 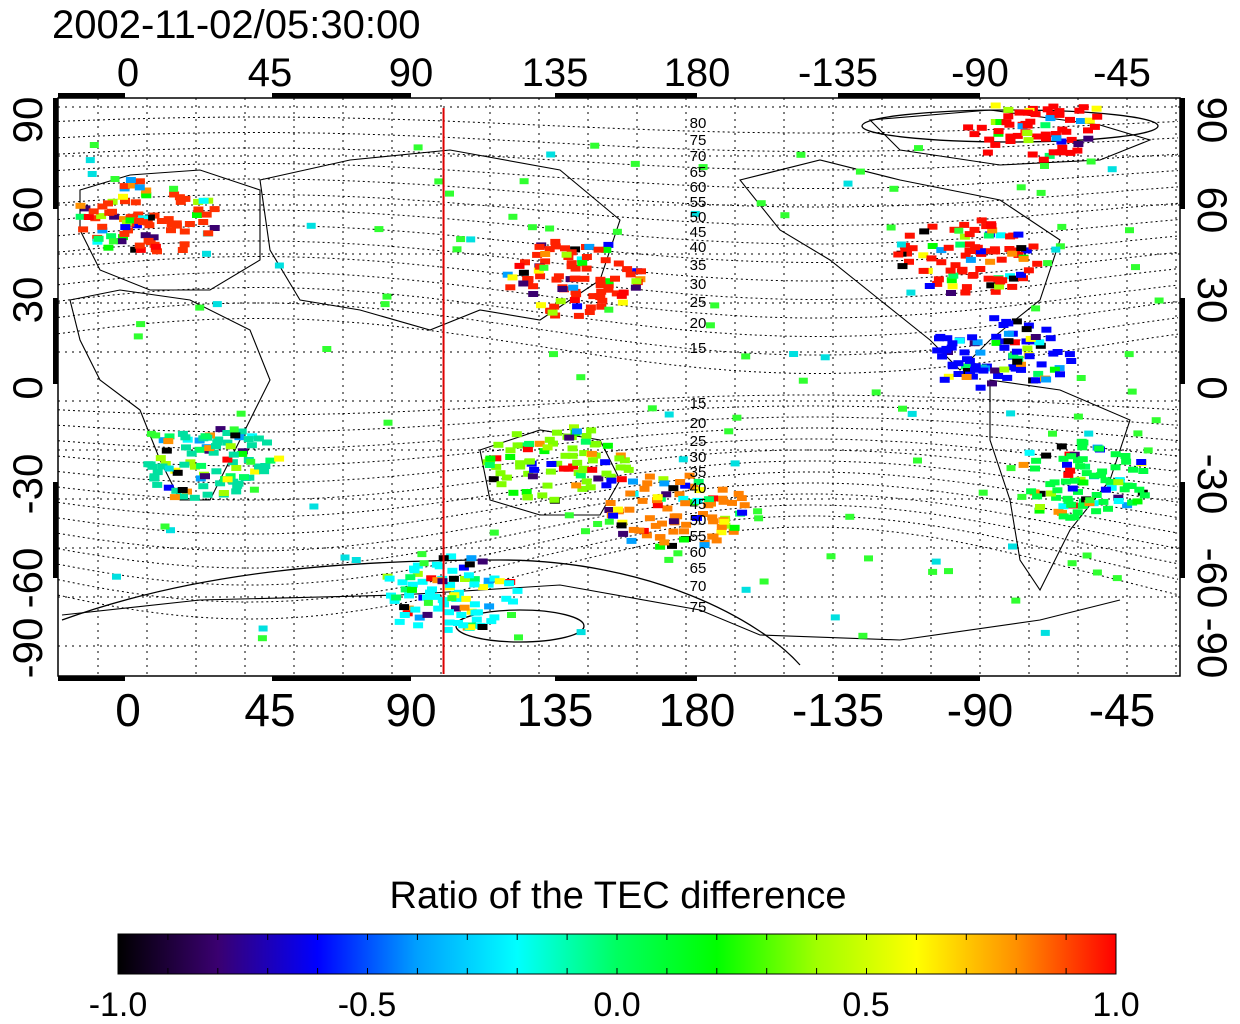 I want to click on right-tick: -60, so click(x=1212, y=578).